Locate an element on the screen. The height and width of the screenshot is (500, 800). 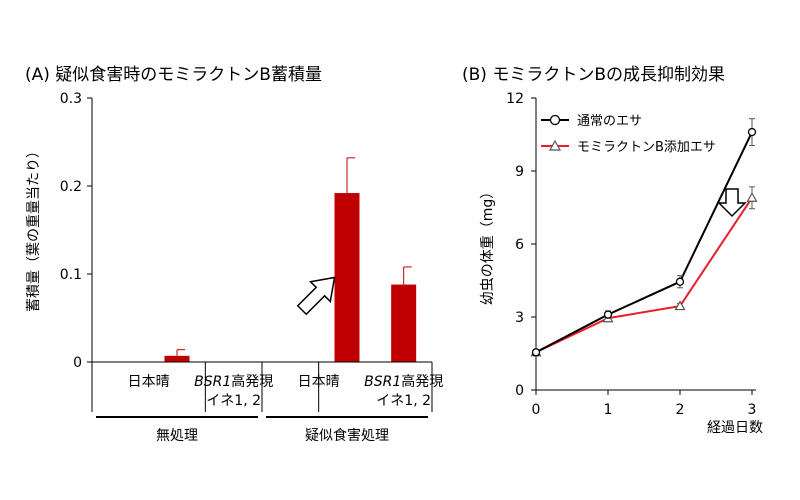
x-tick-label: 3 is located at coordinates (752, 410).